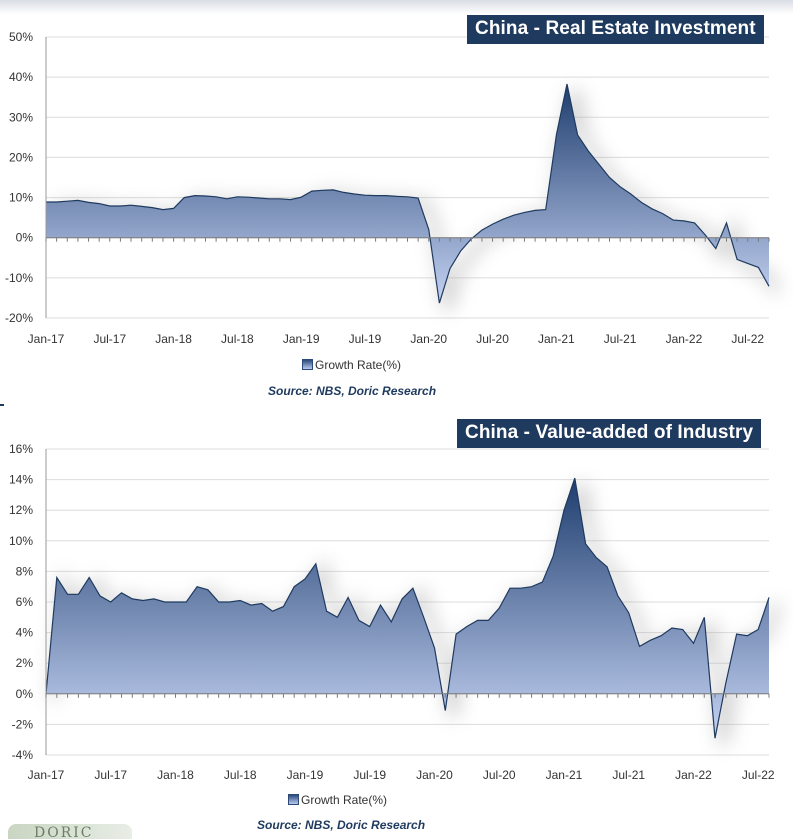 The height and width of the screenshot is (839, 793). Describe the element at coordinates (19, 278) in the screenshot. I see `y-tick-label: -10%` at that location.